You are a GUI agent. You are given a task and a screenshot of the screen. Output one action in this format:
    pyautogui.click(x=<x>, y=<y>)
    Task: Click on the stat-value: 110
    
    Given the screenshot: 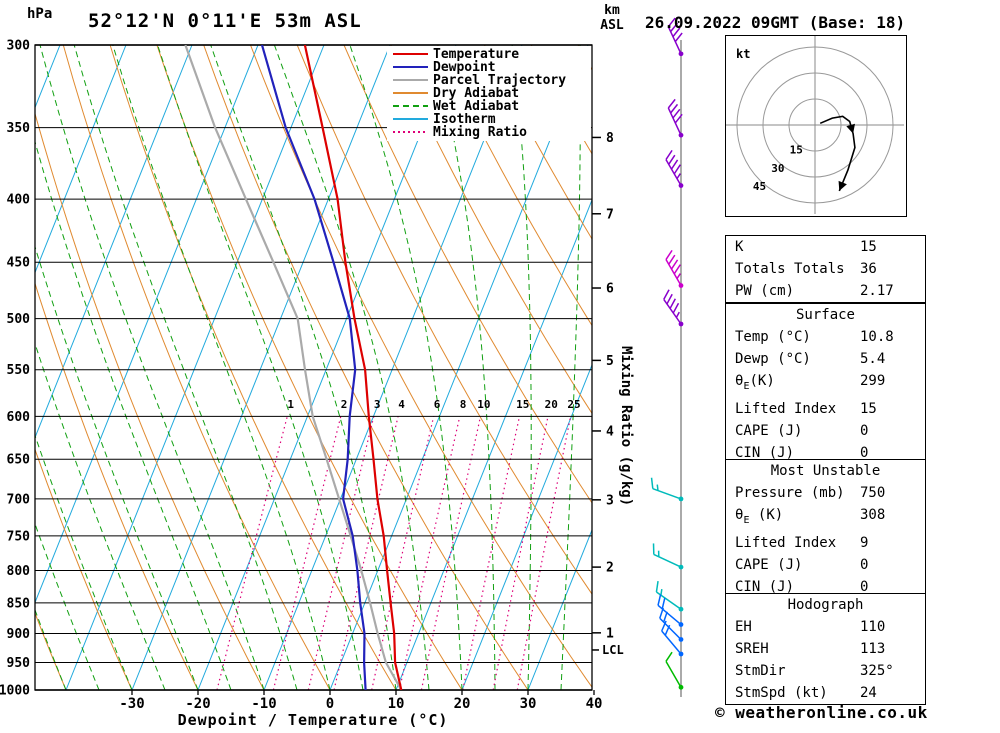 What is the action you would take?
    pyautogui.click(x=873, y=627)
    